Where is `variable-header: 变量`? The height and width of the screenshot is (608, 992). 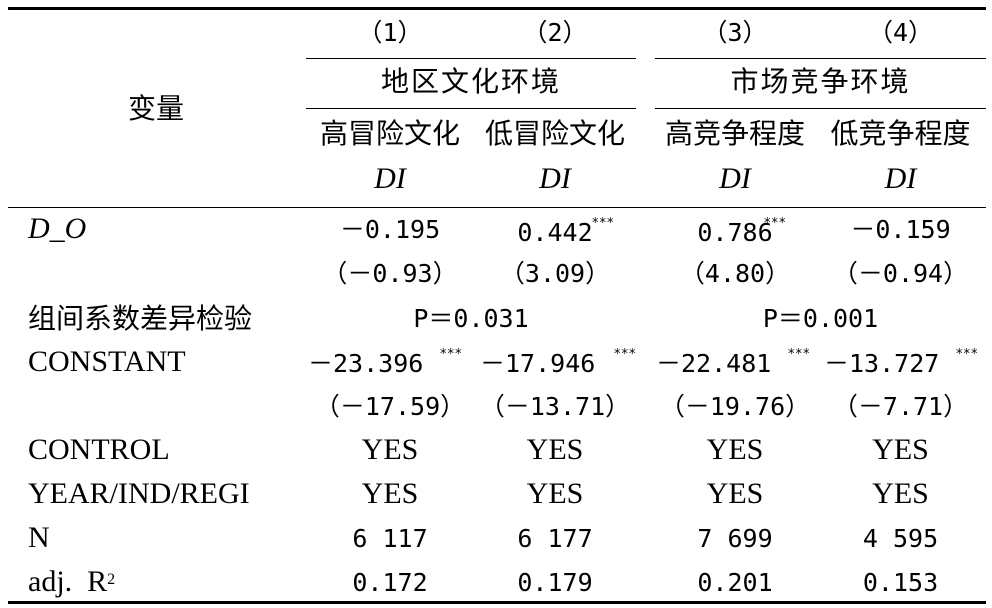
variable-header: 变量 is located at coordinates (155, 108).